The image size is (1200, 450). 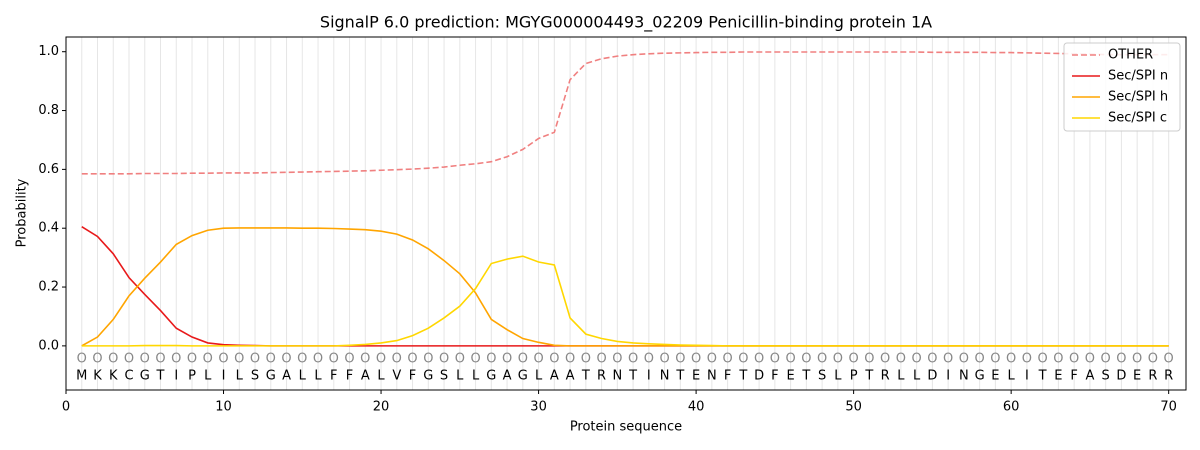 I want to click on legend-label: Sec/SPI c, so click(x=1137, y=118).